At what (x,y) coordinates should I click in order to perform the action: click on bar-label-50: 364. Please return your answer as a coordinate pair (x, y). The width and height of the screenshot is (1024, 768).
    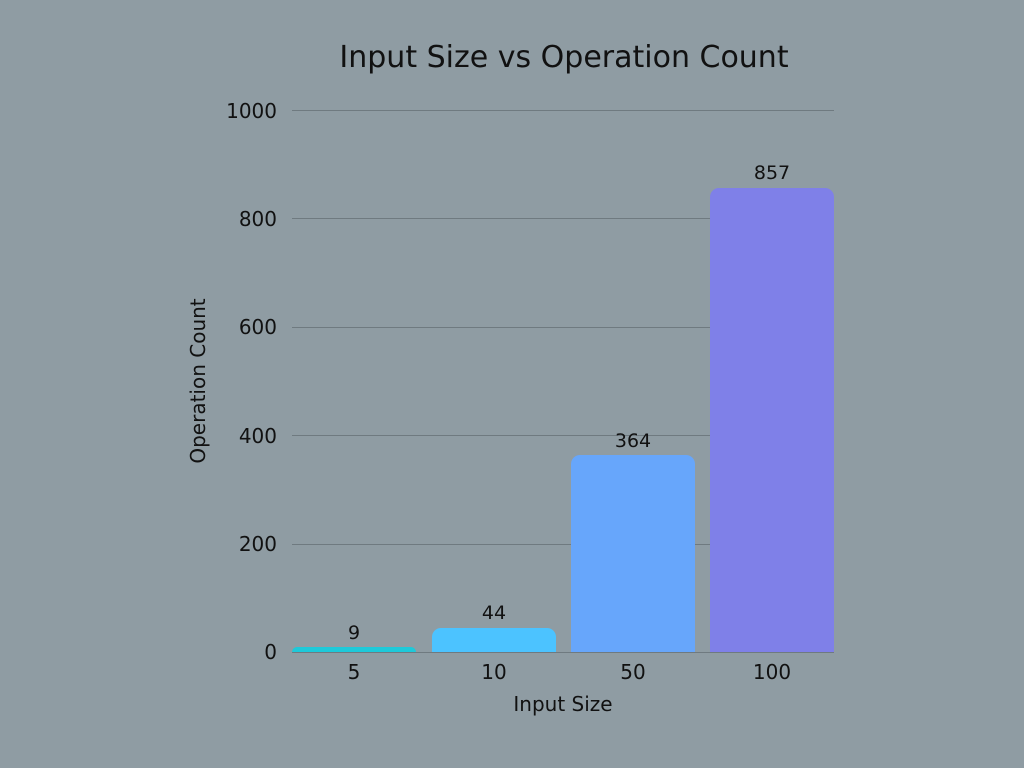
    Looking at the image, I should click on (633, 441).